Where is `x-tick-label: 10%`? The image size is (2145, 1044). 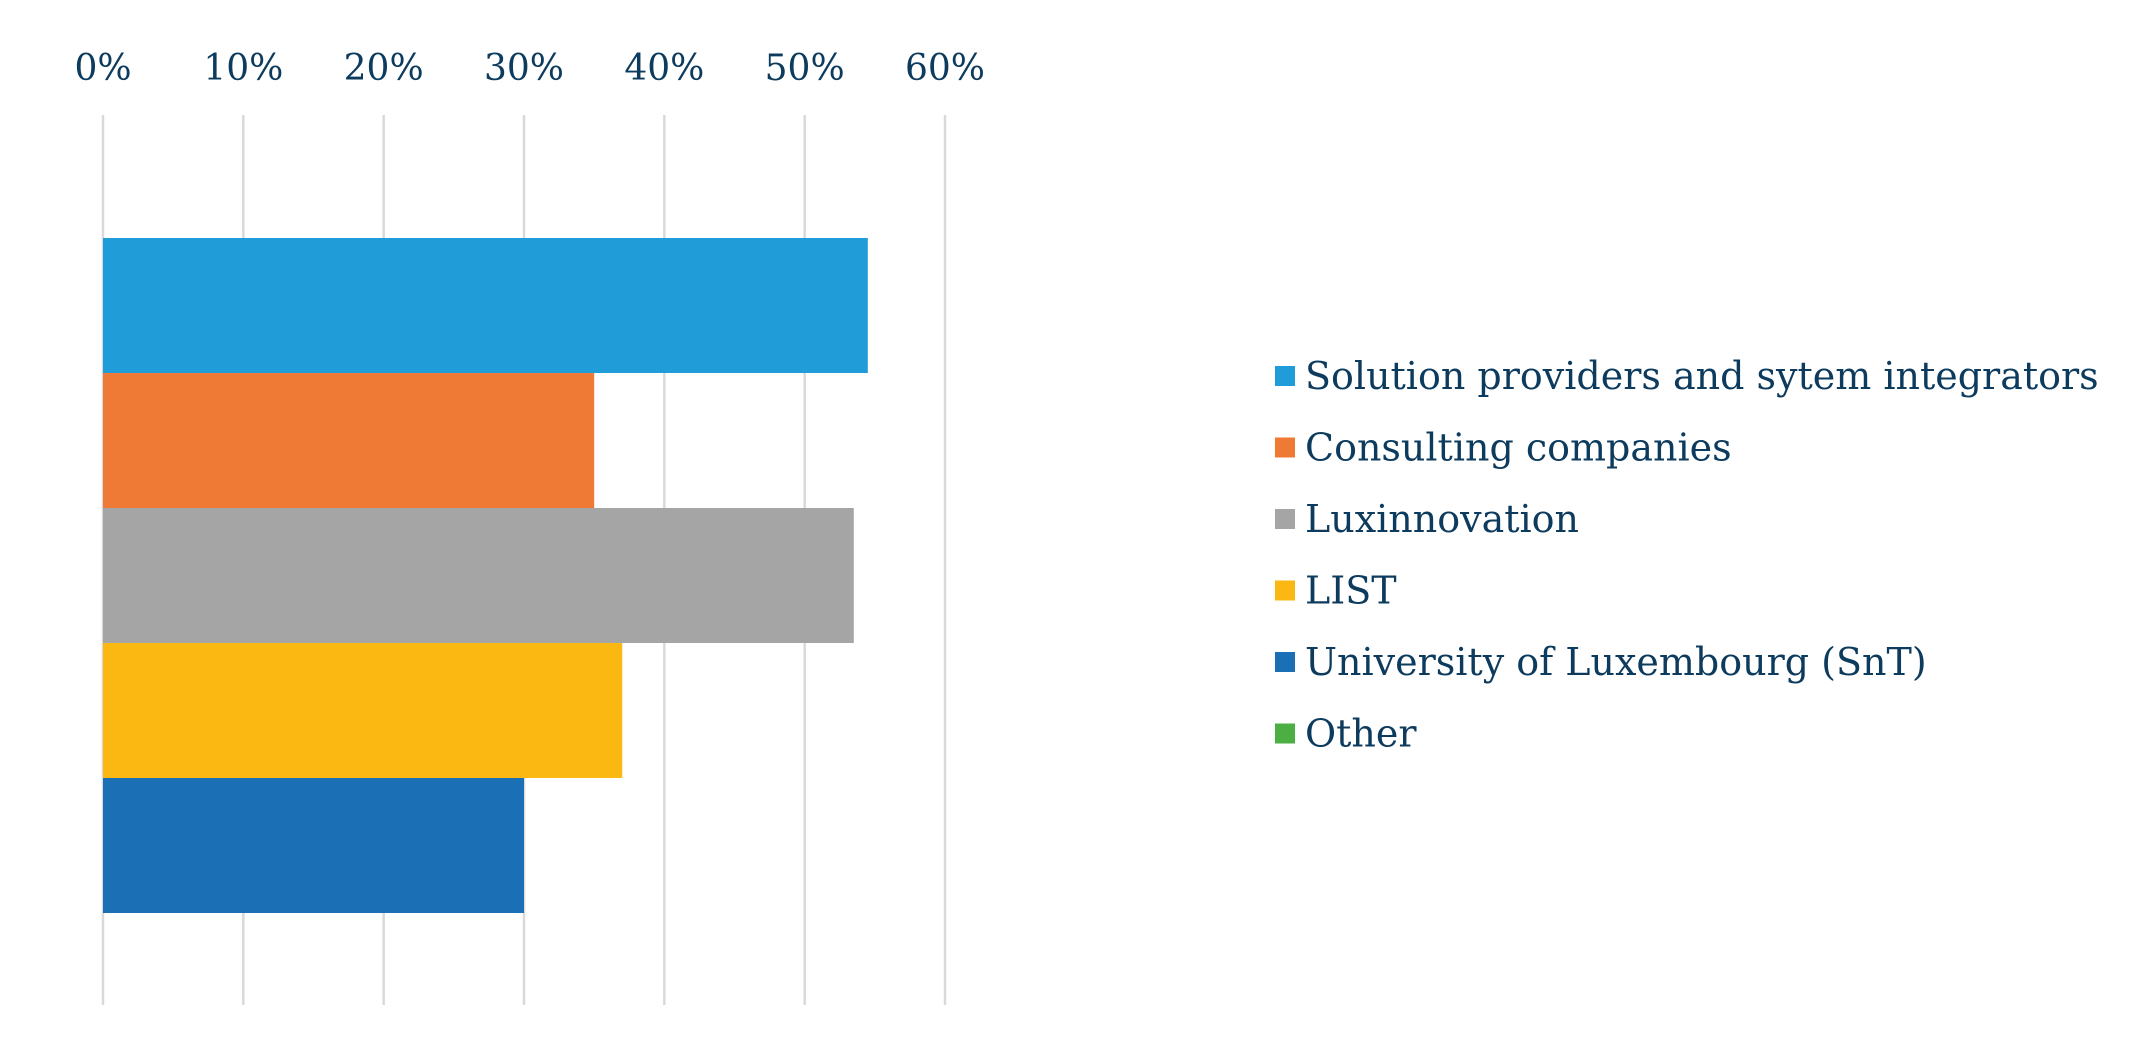
x-tick-label: 10% is located at coordinates (243, 68).